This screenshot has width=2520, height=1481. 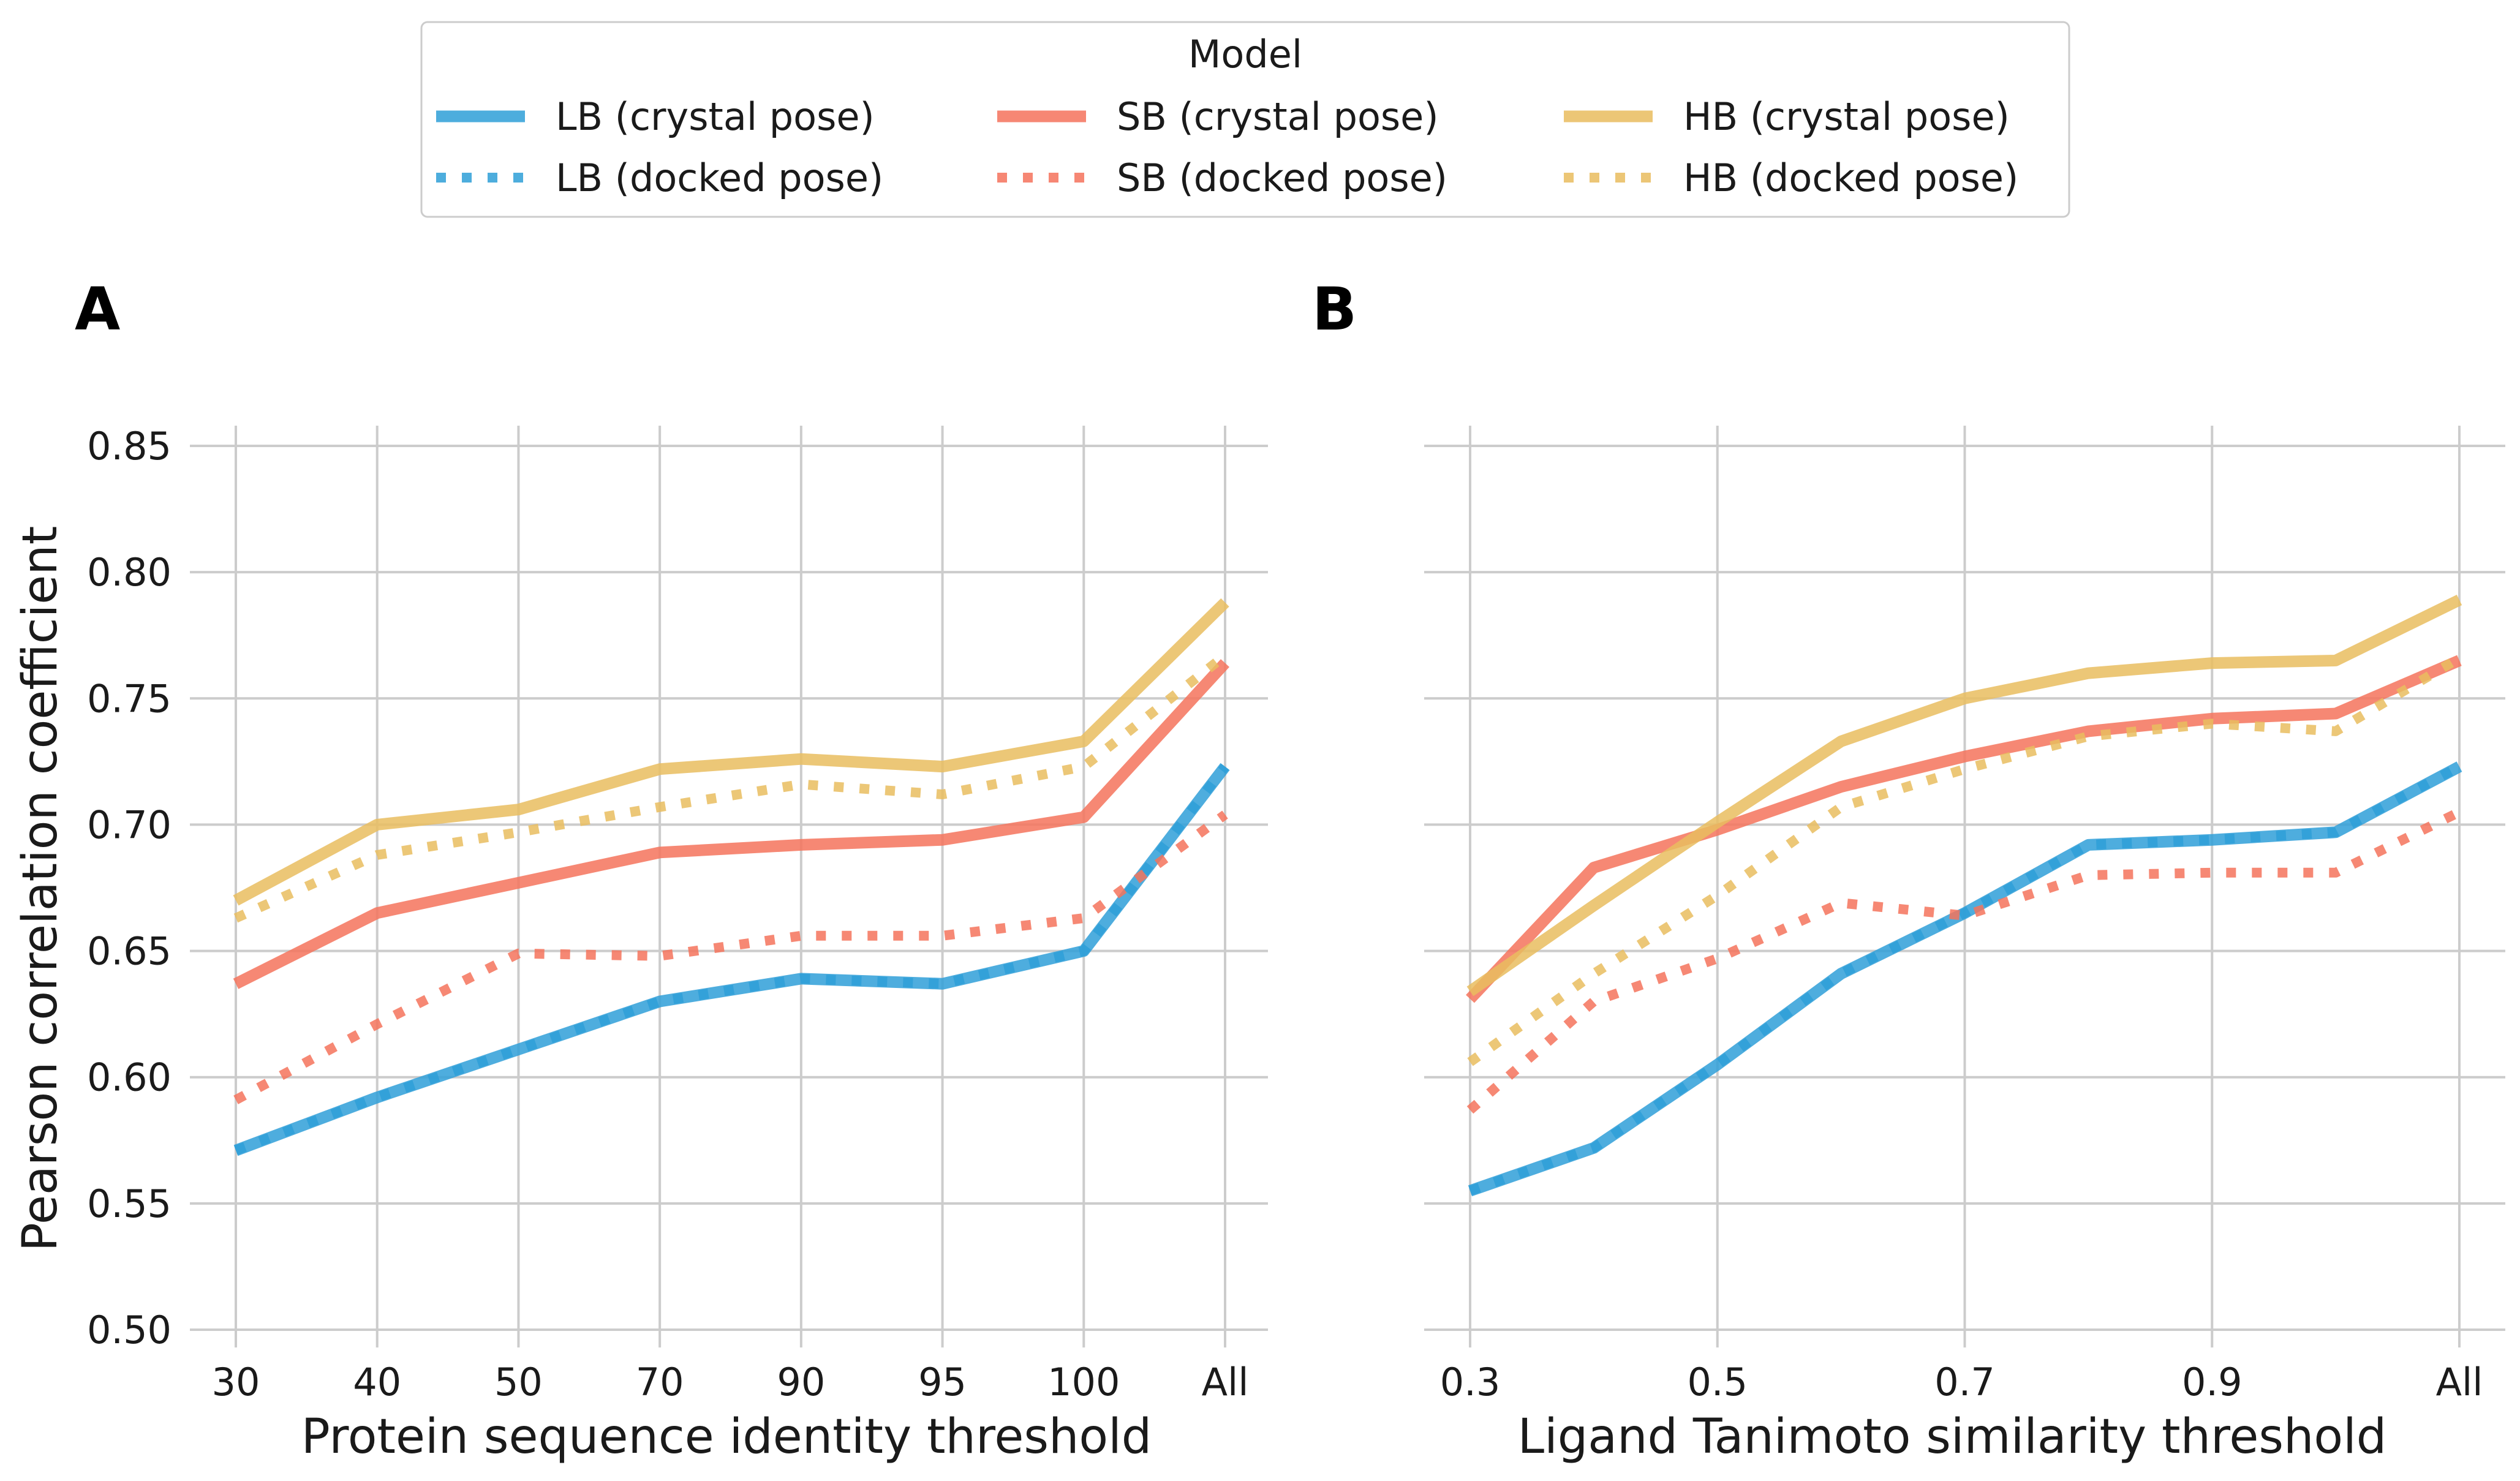 I want to click on legend-label: LB (crystal pose), so click(x=715, y=116).